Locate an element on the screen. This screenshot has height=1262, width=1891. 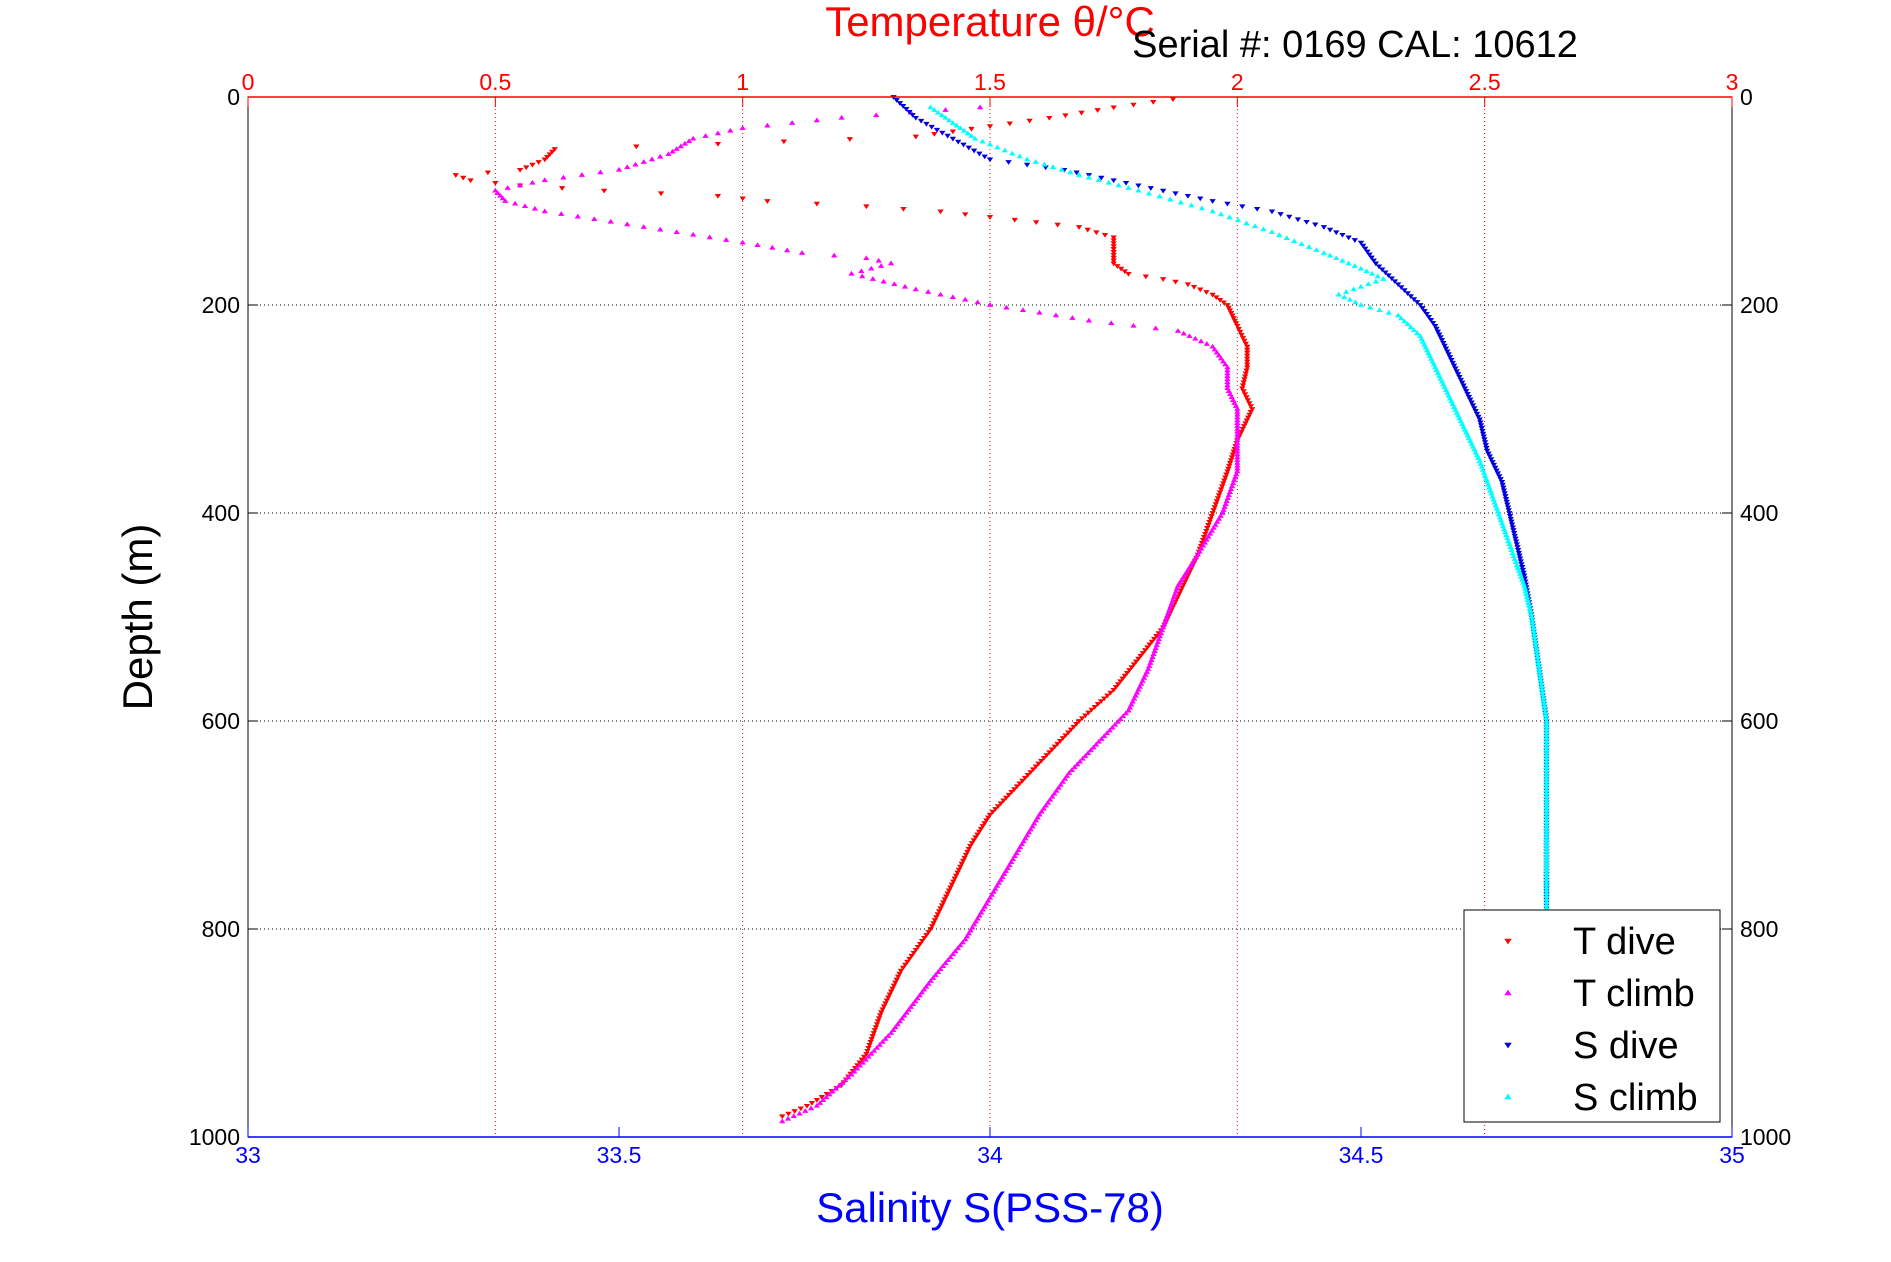
chart-title: Temperature θ/°C is located at coordinates (990, 22).